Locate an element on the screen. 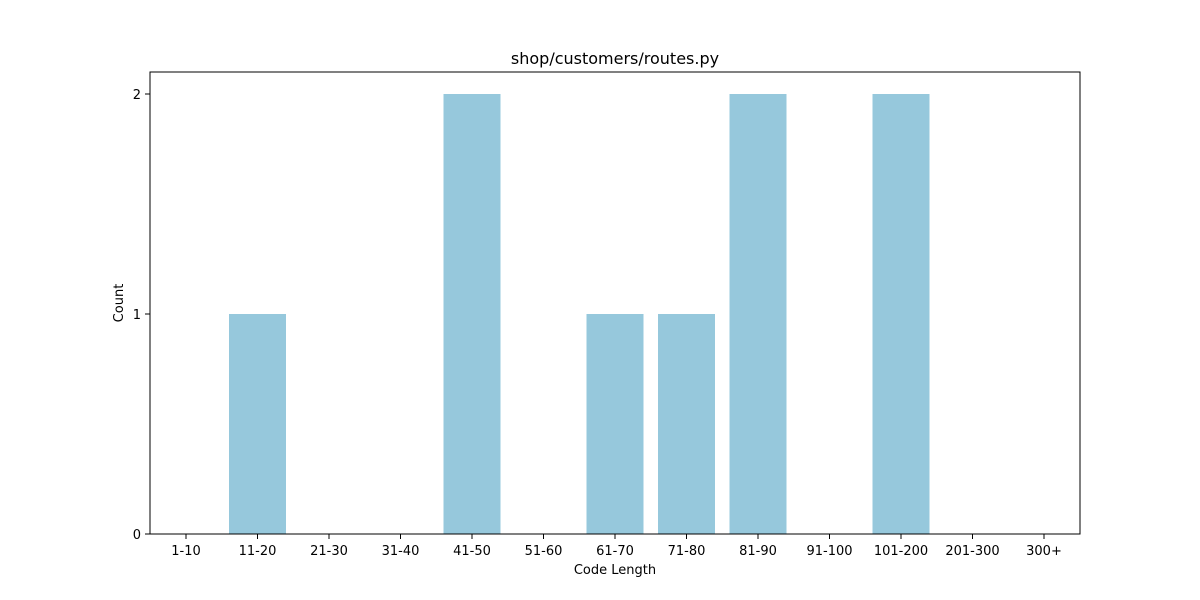 The height and width of the screenshot is (600, 1200). x-tick-label: 101-200 is located at coordinates (901, 551).